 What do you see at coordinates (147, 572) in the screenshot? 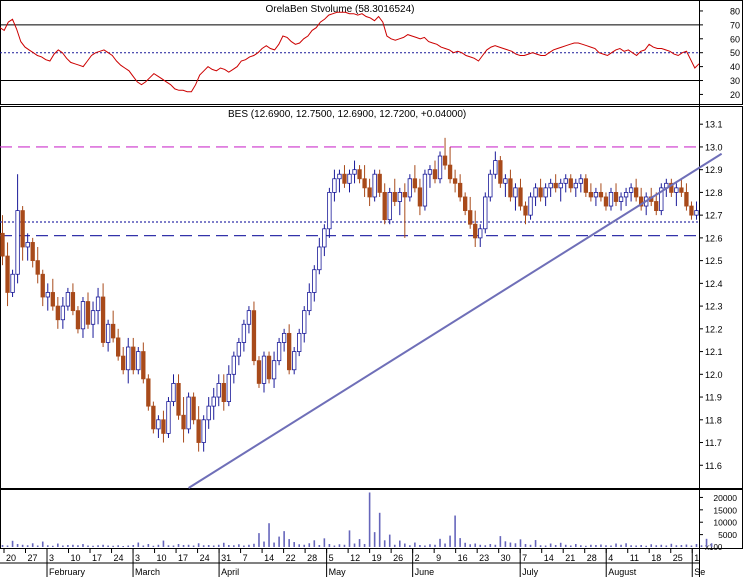
I see `month-label: March` at bounding box center [147, 572].